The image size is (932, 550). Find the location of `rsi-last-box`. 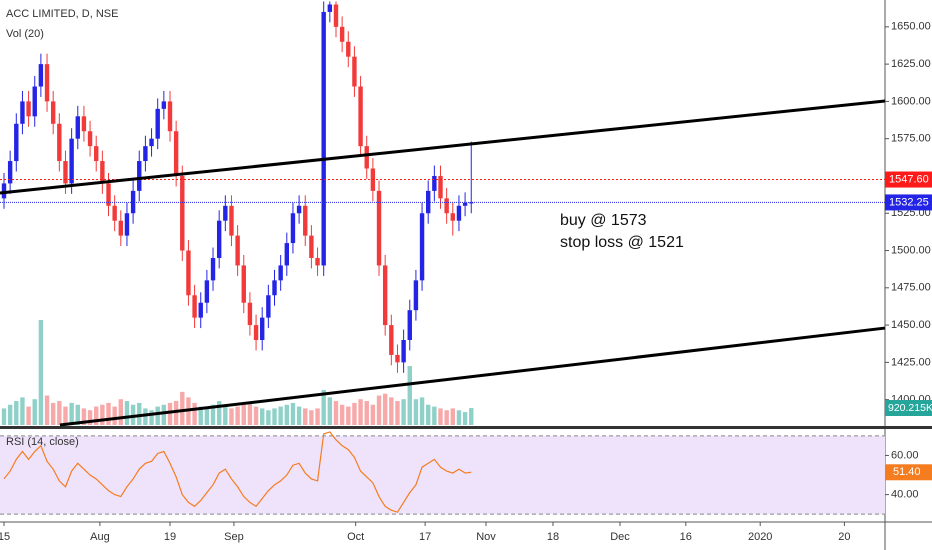

rsi-last-box is located at coordinates (908, 472).